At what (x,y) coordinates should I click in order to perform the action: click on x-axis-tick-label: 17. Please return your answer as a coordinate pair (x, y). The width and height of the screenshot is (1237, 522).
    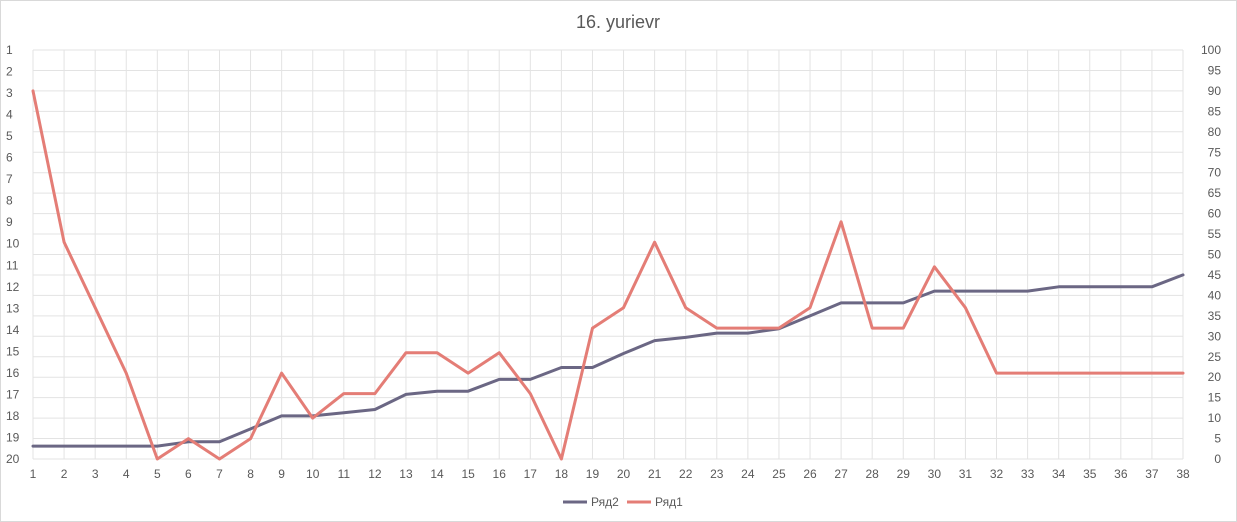
    Looking at the image, I should click on (531, 474).